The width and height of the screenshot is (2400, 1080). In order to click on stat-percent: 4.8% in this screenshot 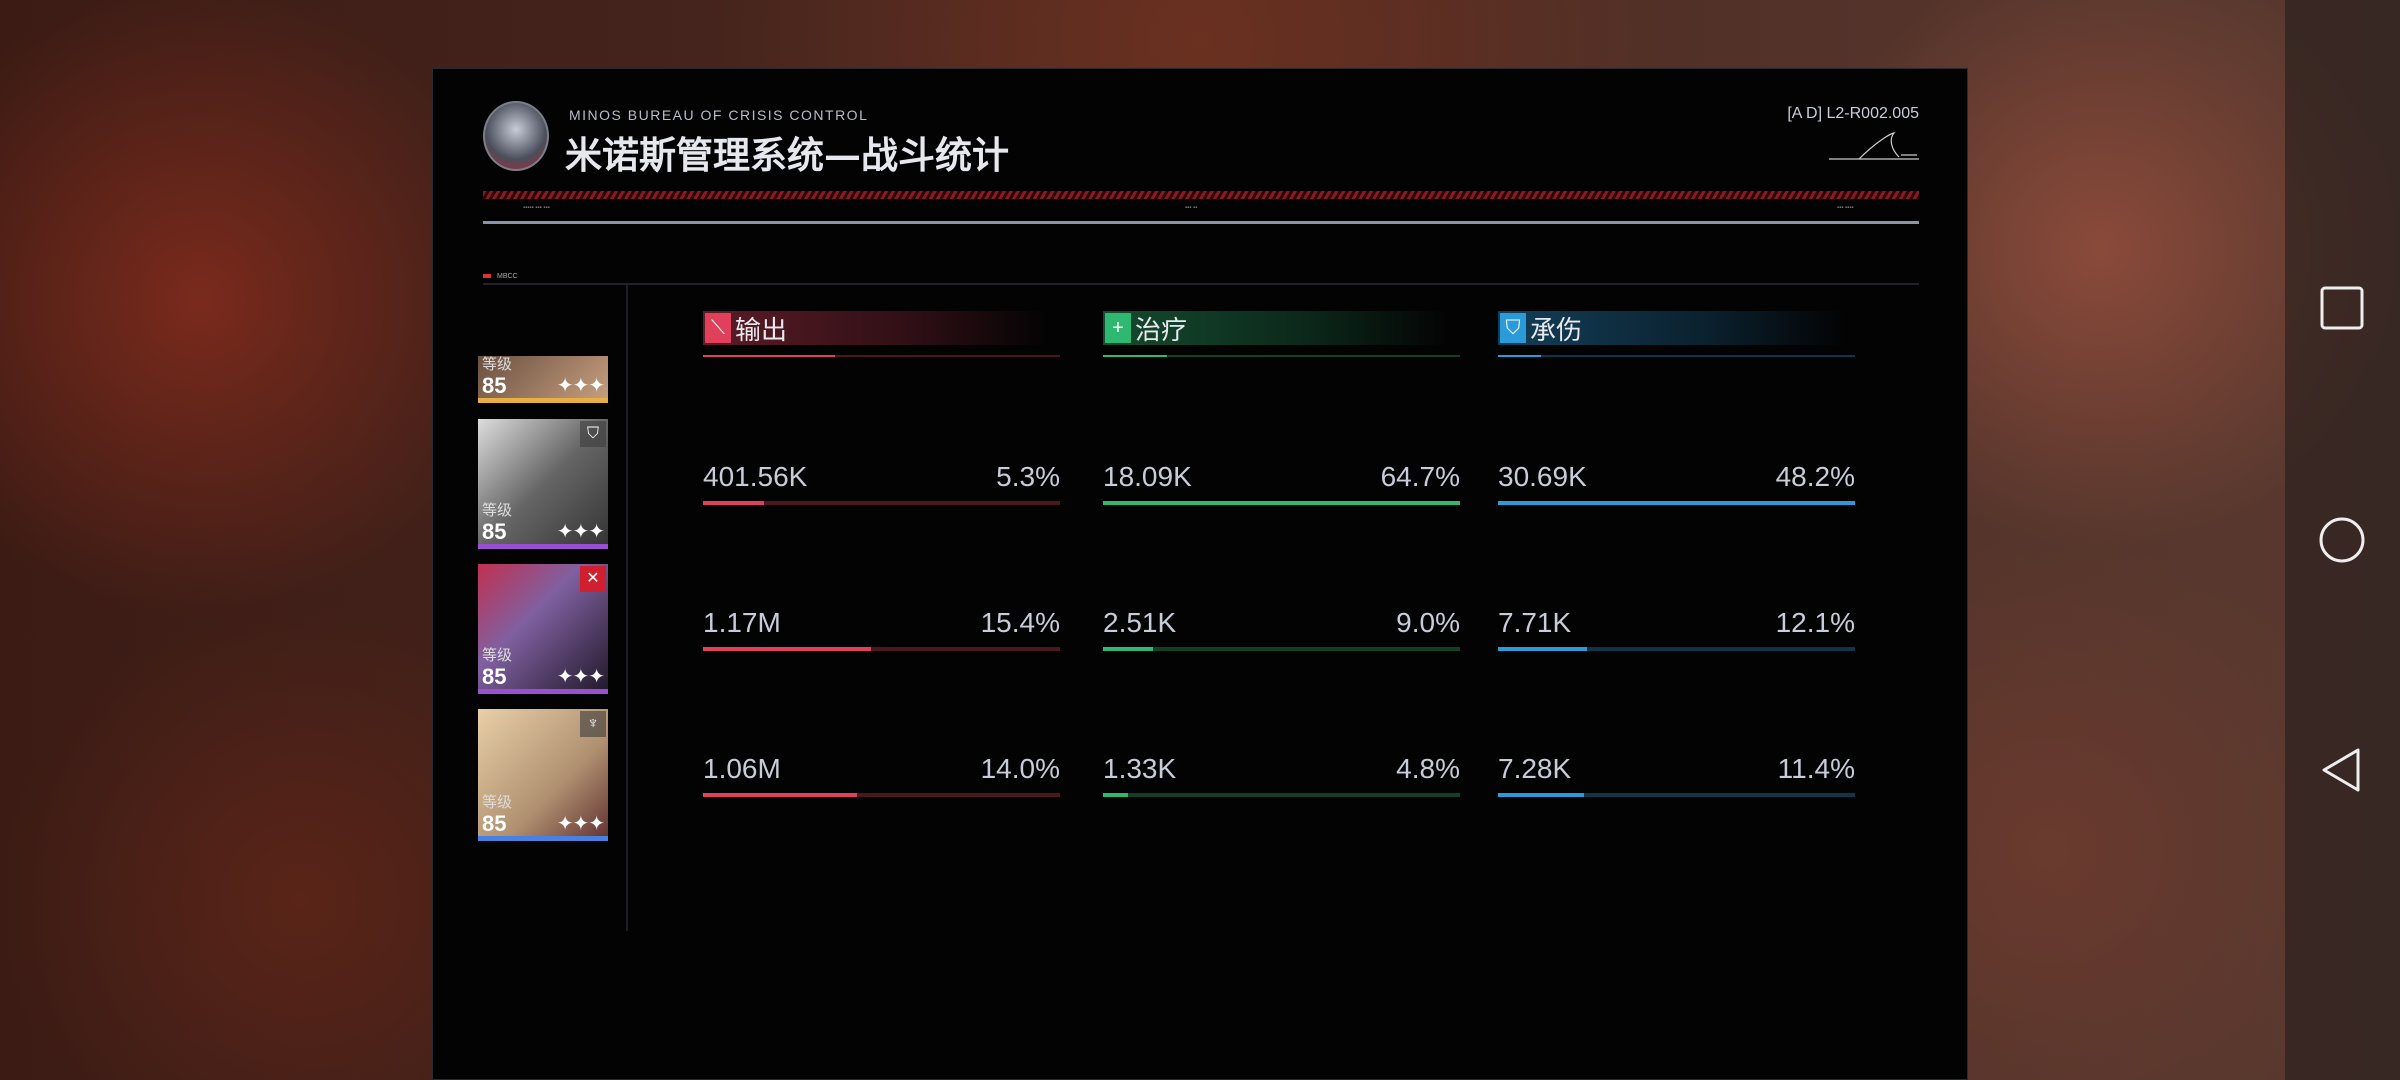, I will do `click(1428, 768)`.